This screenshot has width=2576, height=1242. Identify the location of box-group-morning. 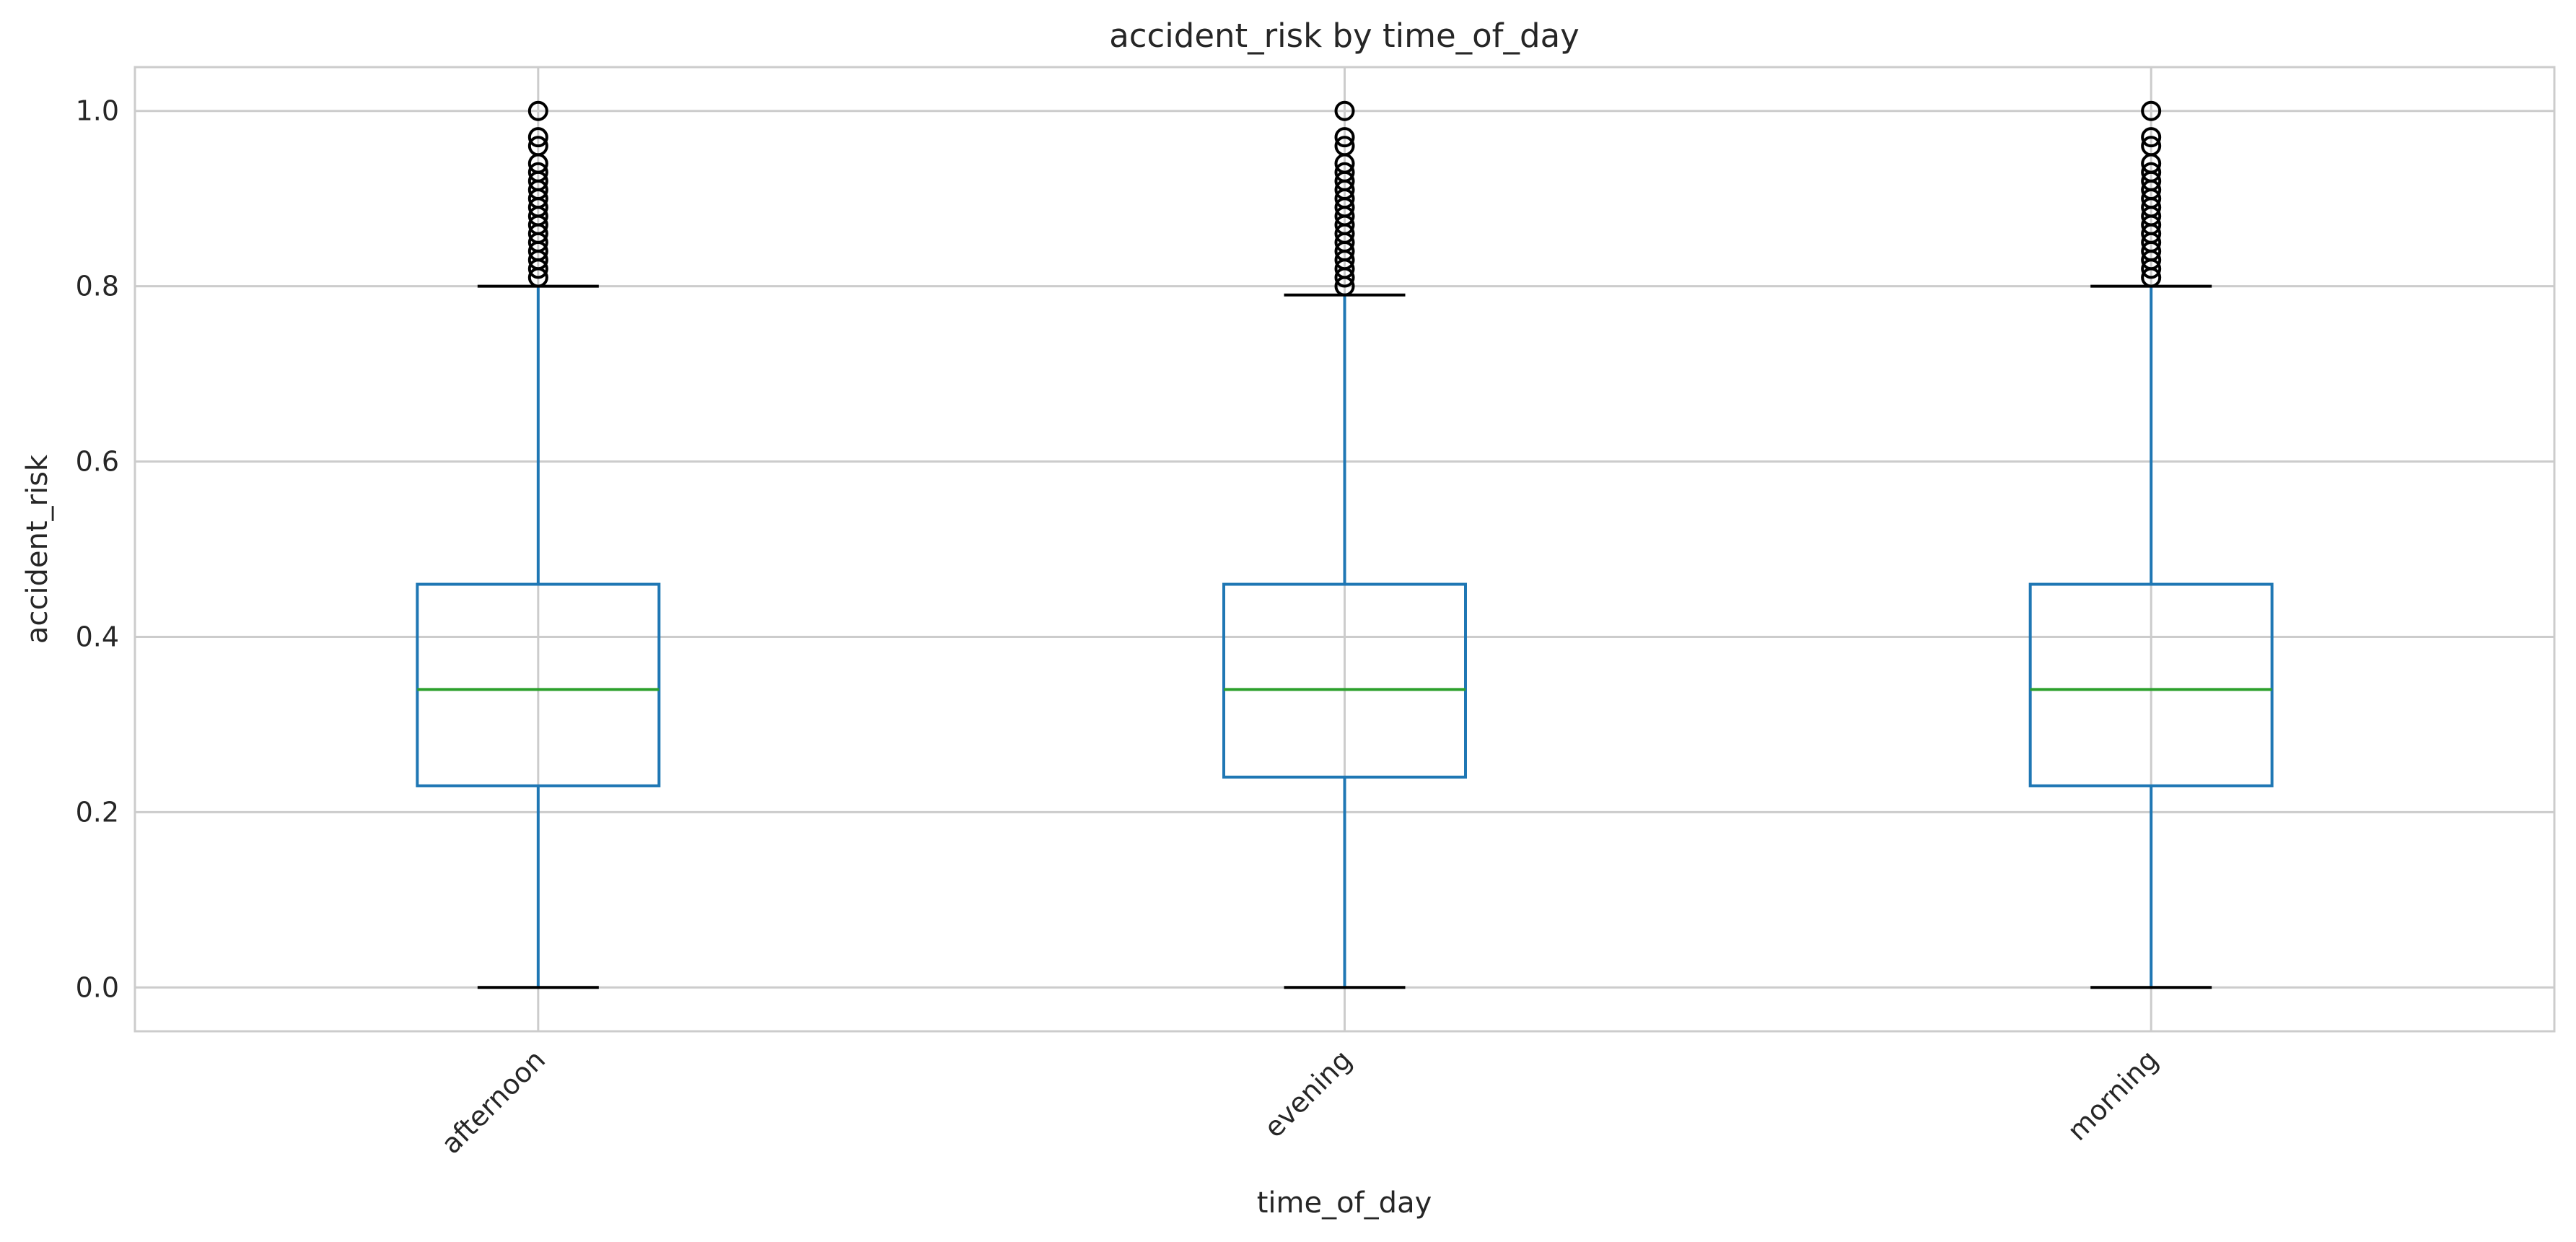
(2151, 544).